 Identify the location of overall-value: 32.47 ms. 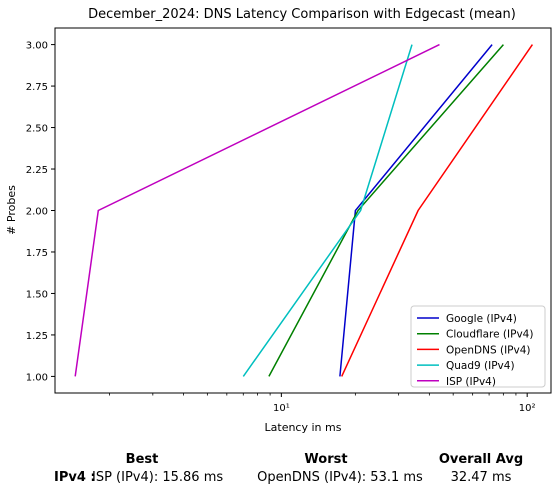
(481, 477).